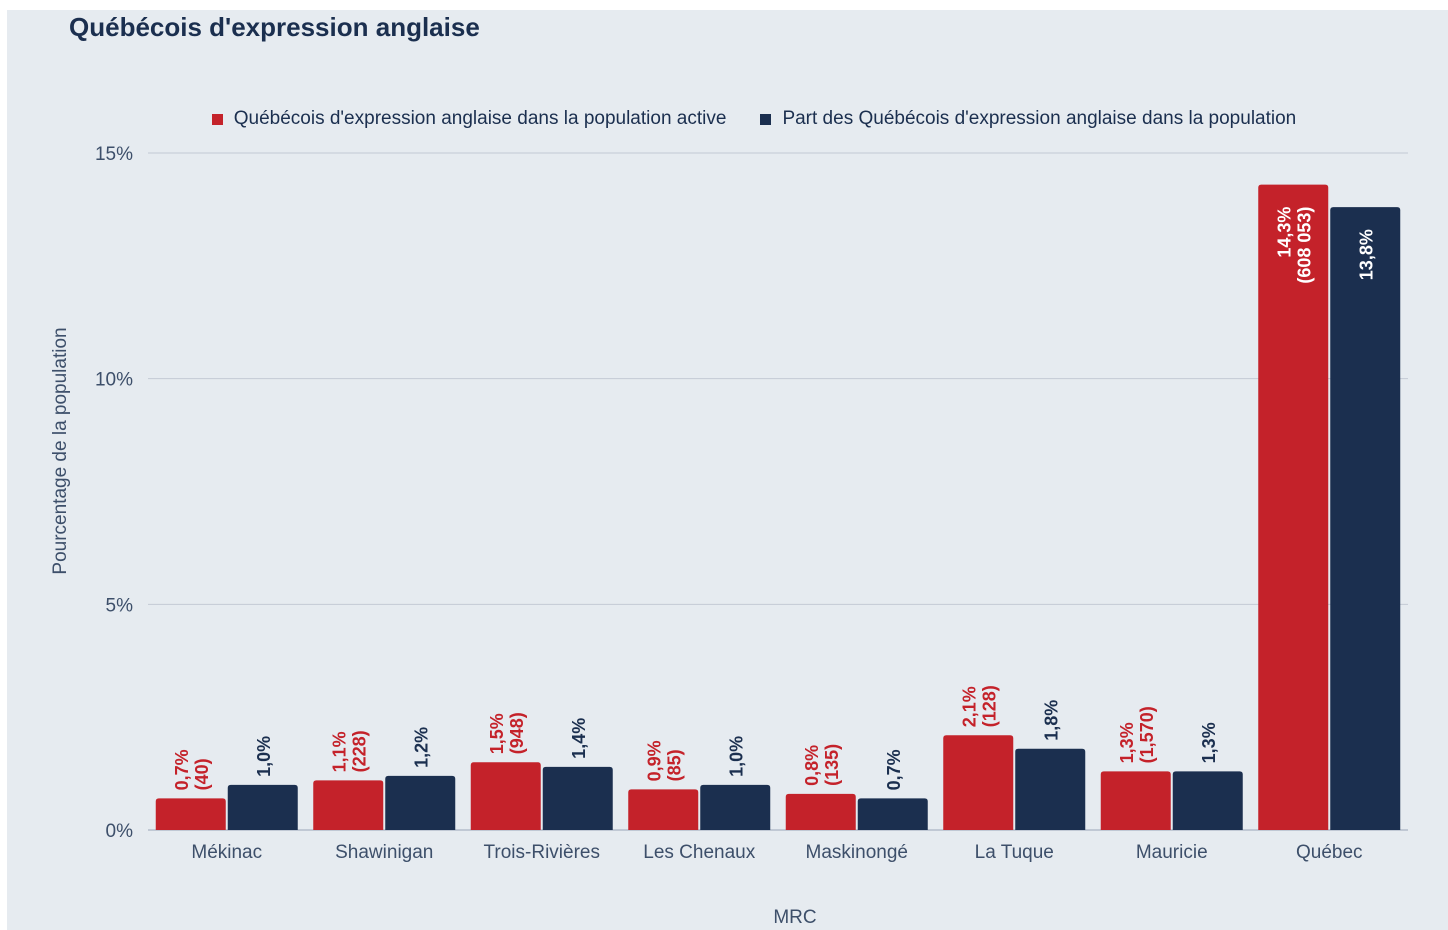  What do you see at coordinates (1329, 852) in the screenshot?
I see `x-tick-label: Québec` at bounding box center [1329, 852].